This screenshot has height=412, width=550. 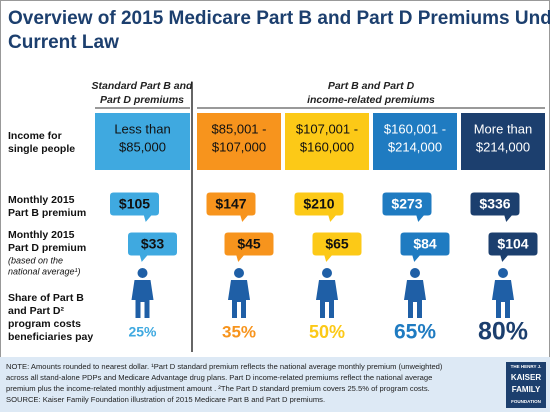 I want to click on logo-text: THE HENRY J., so click(x=526, y=366).